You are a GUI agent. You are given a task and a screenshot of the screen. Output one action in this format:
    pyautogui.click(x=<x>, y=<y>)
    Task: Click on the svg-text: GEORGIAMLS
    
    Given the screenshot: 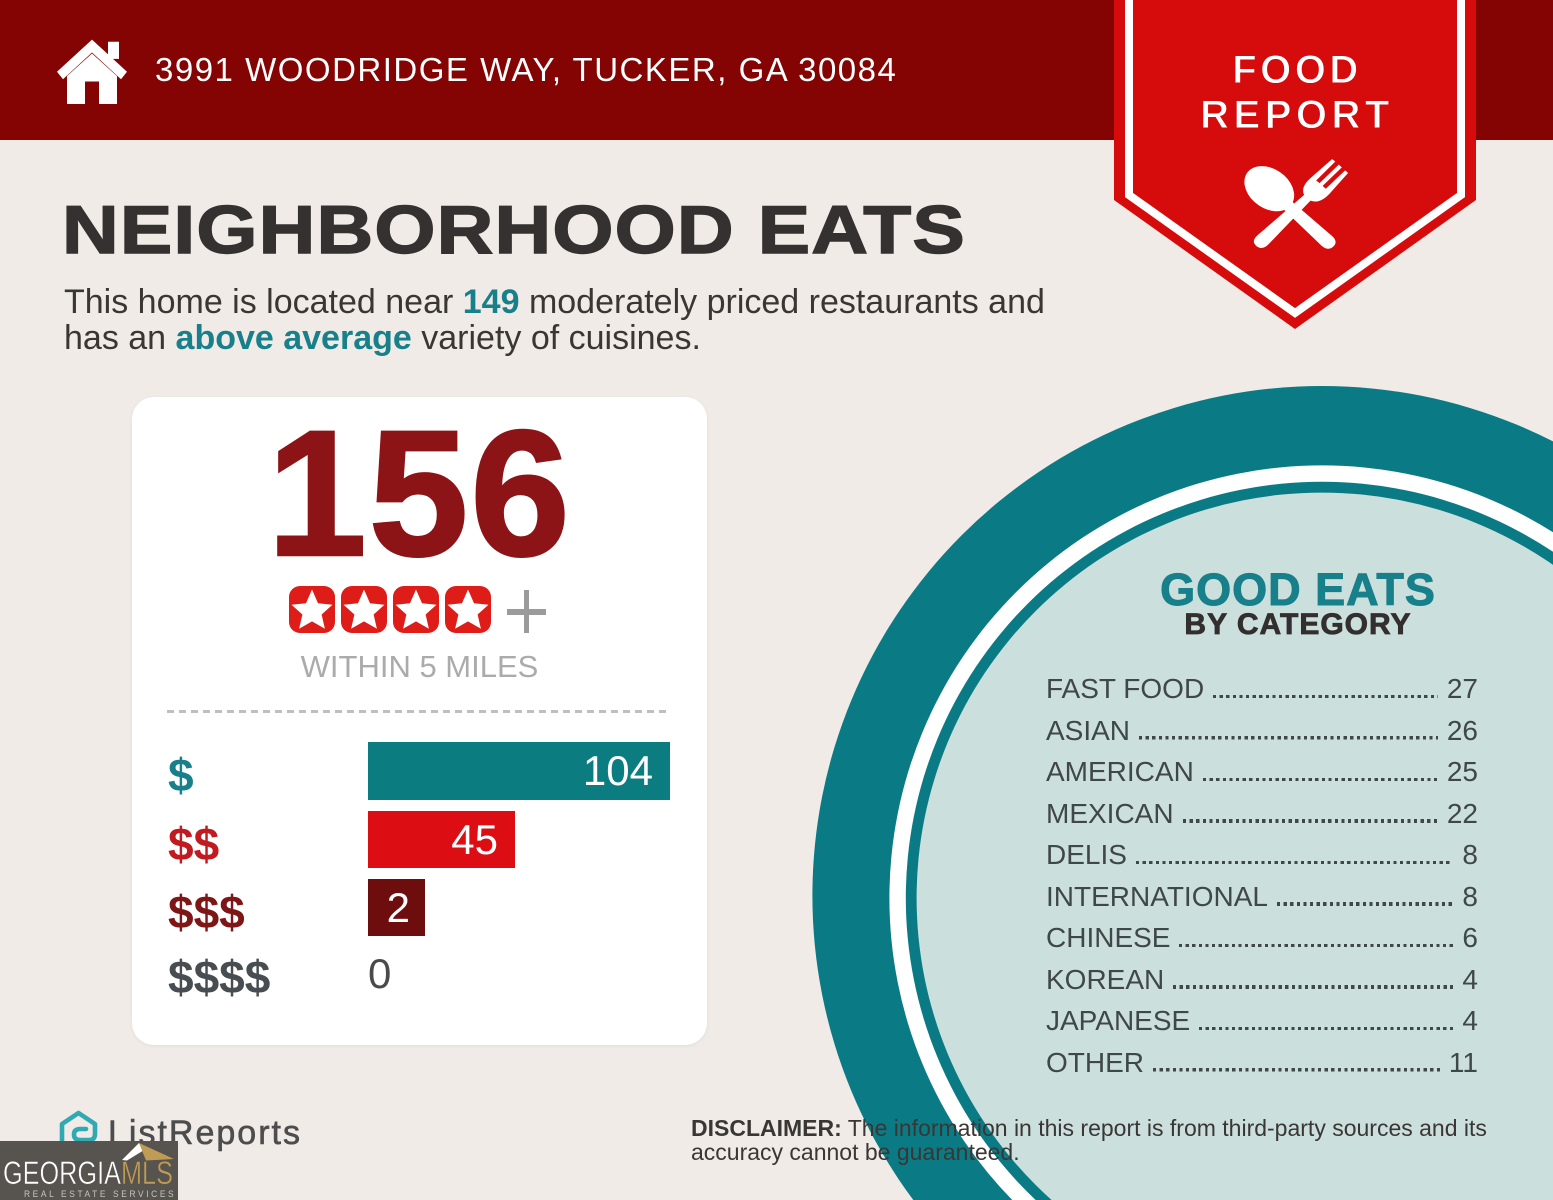 What is the action you would take?
    pyautogui.click(x=88, y=1174)
    